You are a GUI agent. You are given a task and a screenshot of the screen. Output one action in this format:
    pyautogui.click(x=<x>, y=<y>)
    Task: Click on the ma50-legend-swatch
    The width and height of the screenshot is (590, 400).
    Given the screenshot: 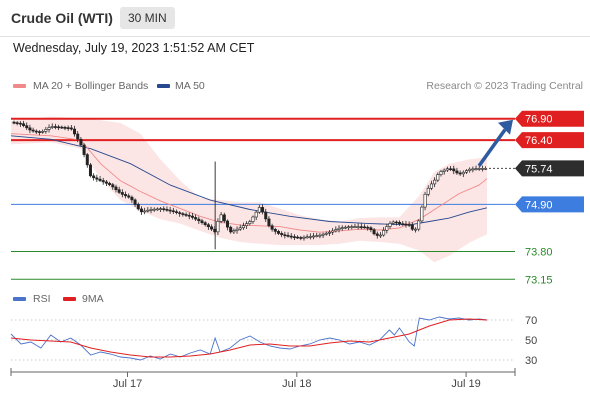 What is the action you would take?
    pyautogui.click(x=163, y=86)
    